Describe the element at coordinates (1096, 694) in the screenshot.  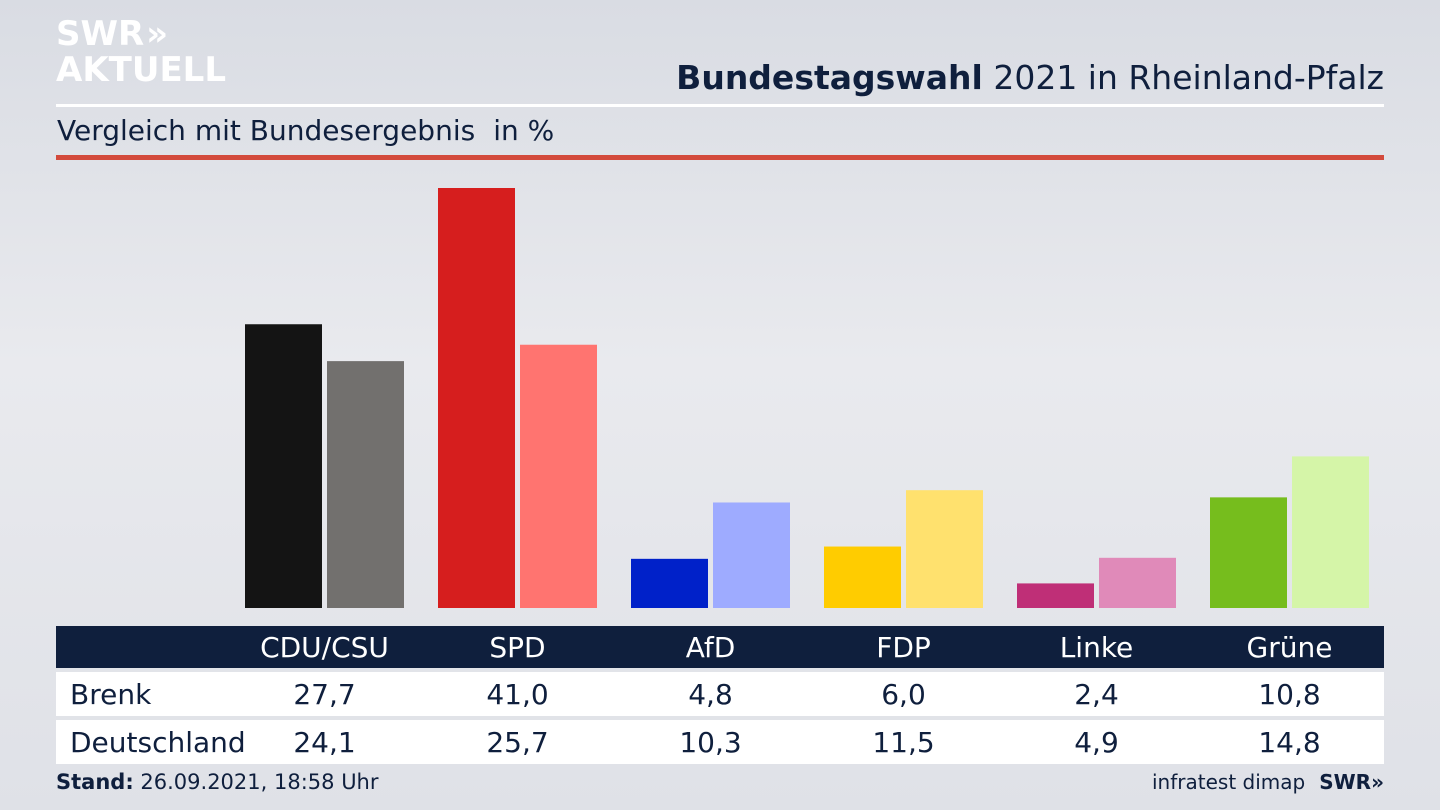
I see `value-cell-linke-brenk: 2,4` at that location.